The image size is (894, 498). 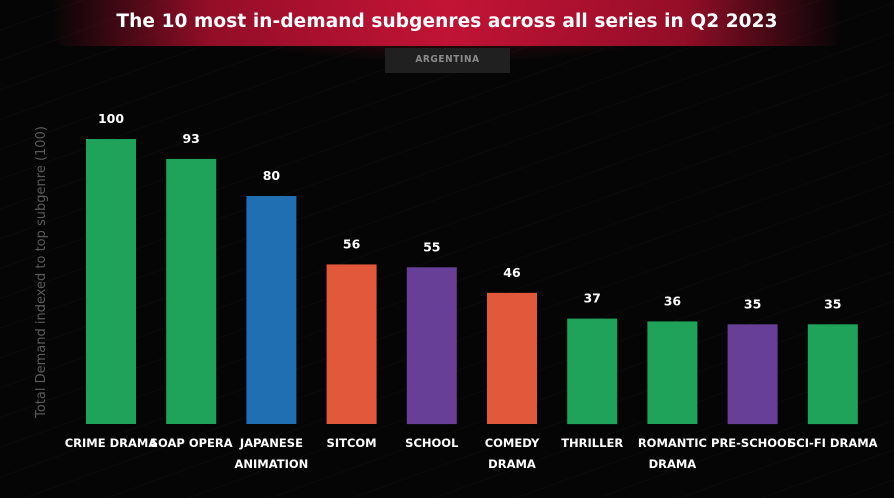 What do you see at coordinates (512, 443) in the screenshot?
I see `category-label-line: COMEDY` at bounding box center [512, 443].